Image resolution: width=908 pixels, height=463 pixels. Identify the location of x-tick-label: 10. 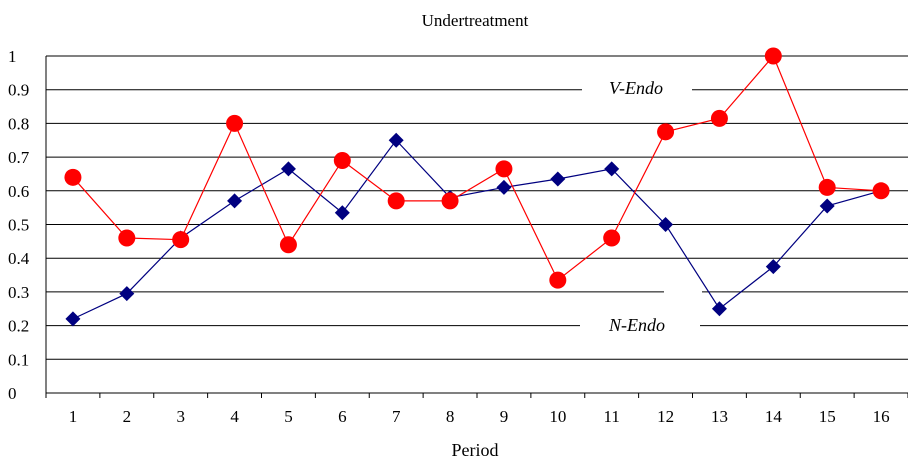
(557, 416).